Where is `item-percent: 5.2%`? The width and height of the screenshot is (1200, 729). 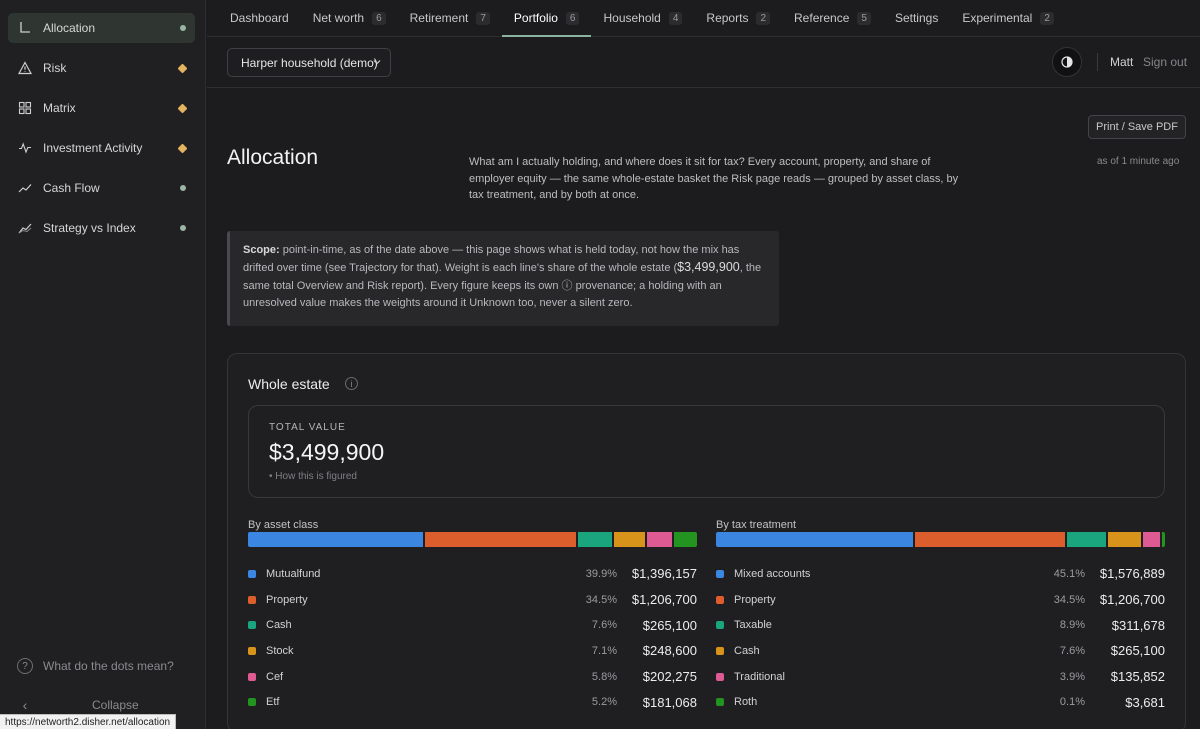
item-percent: 5.2% is located at coordinates (604, 702).